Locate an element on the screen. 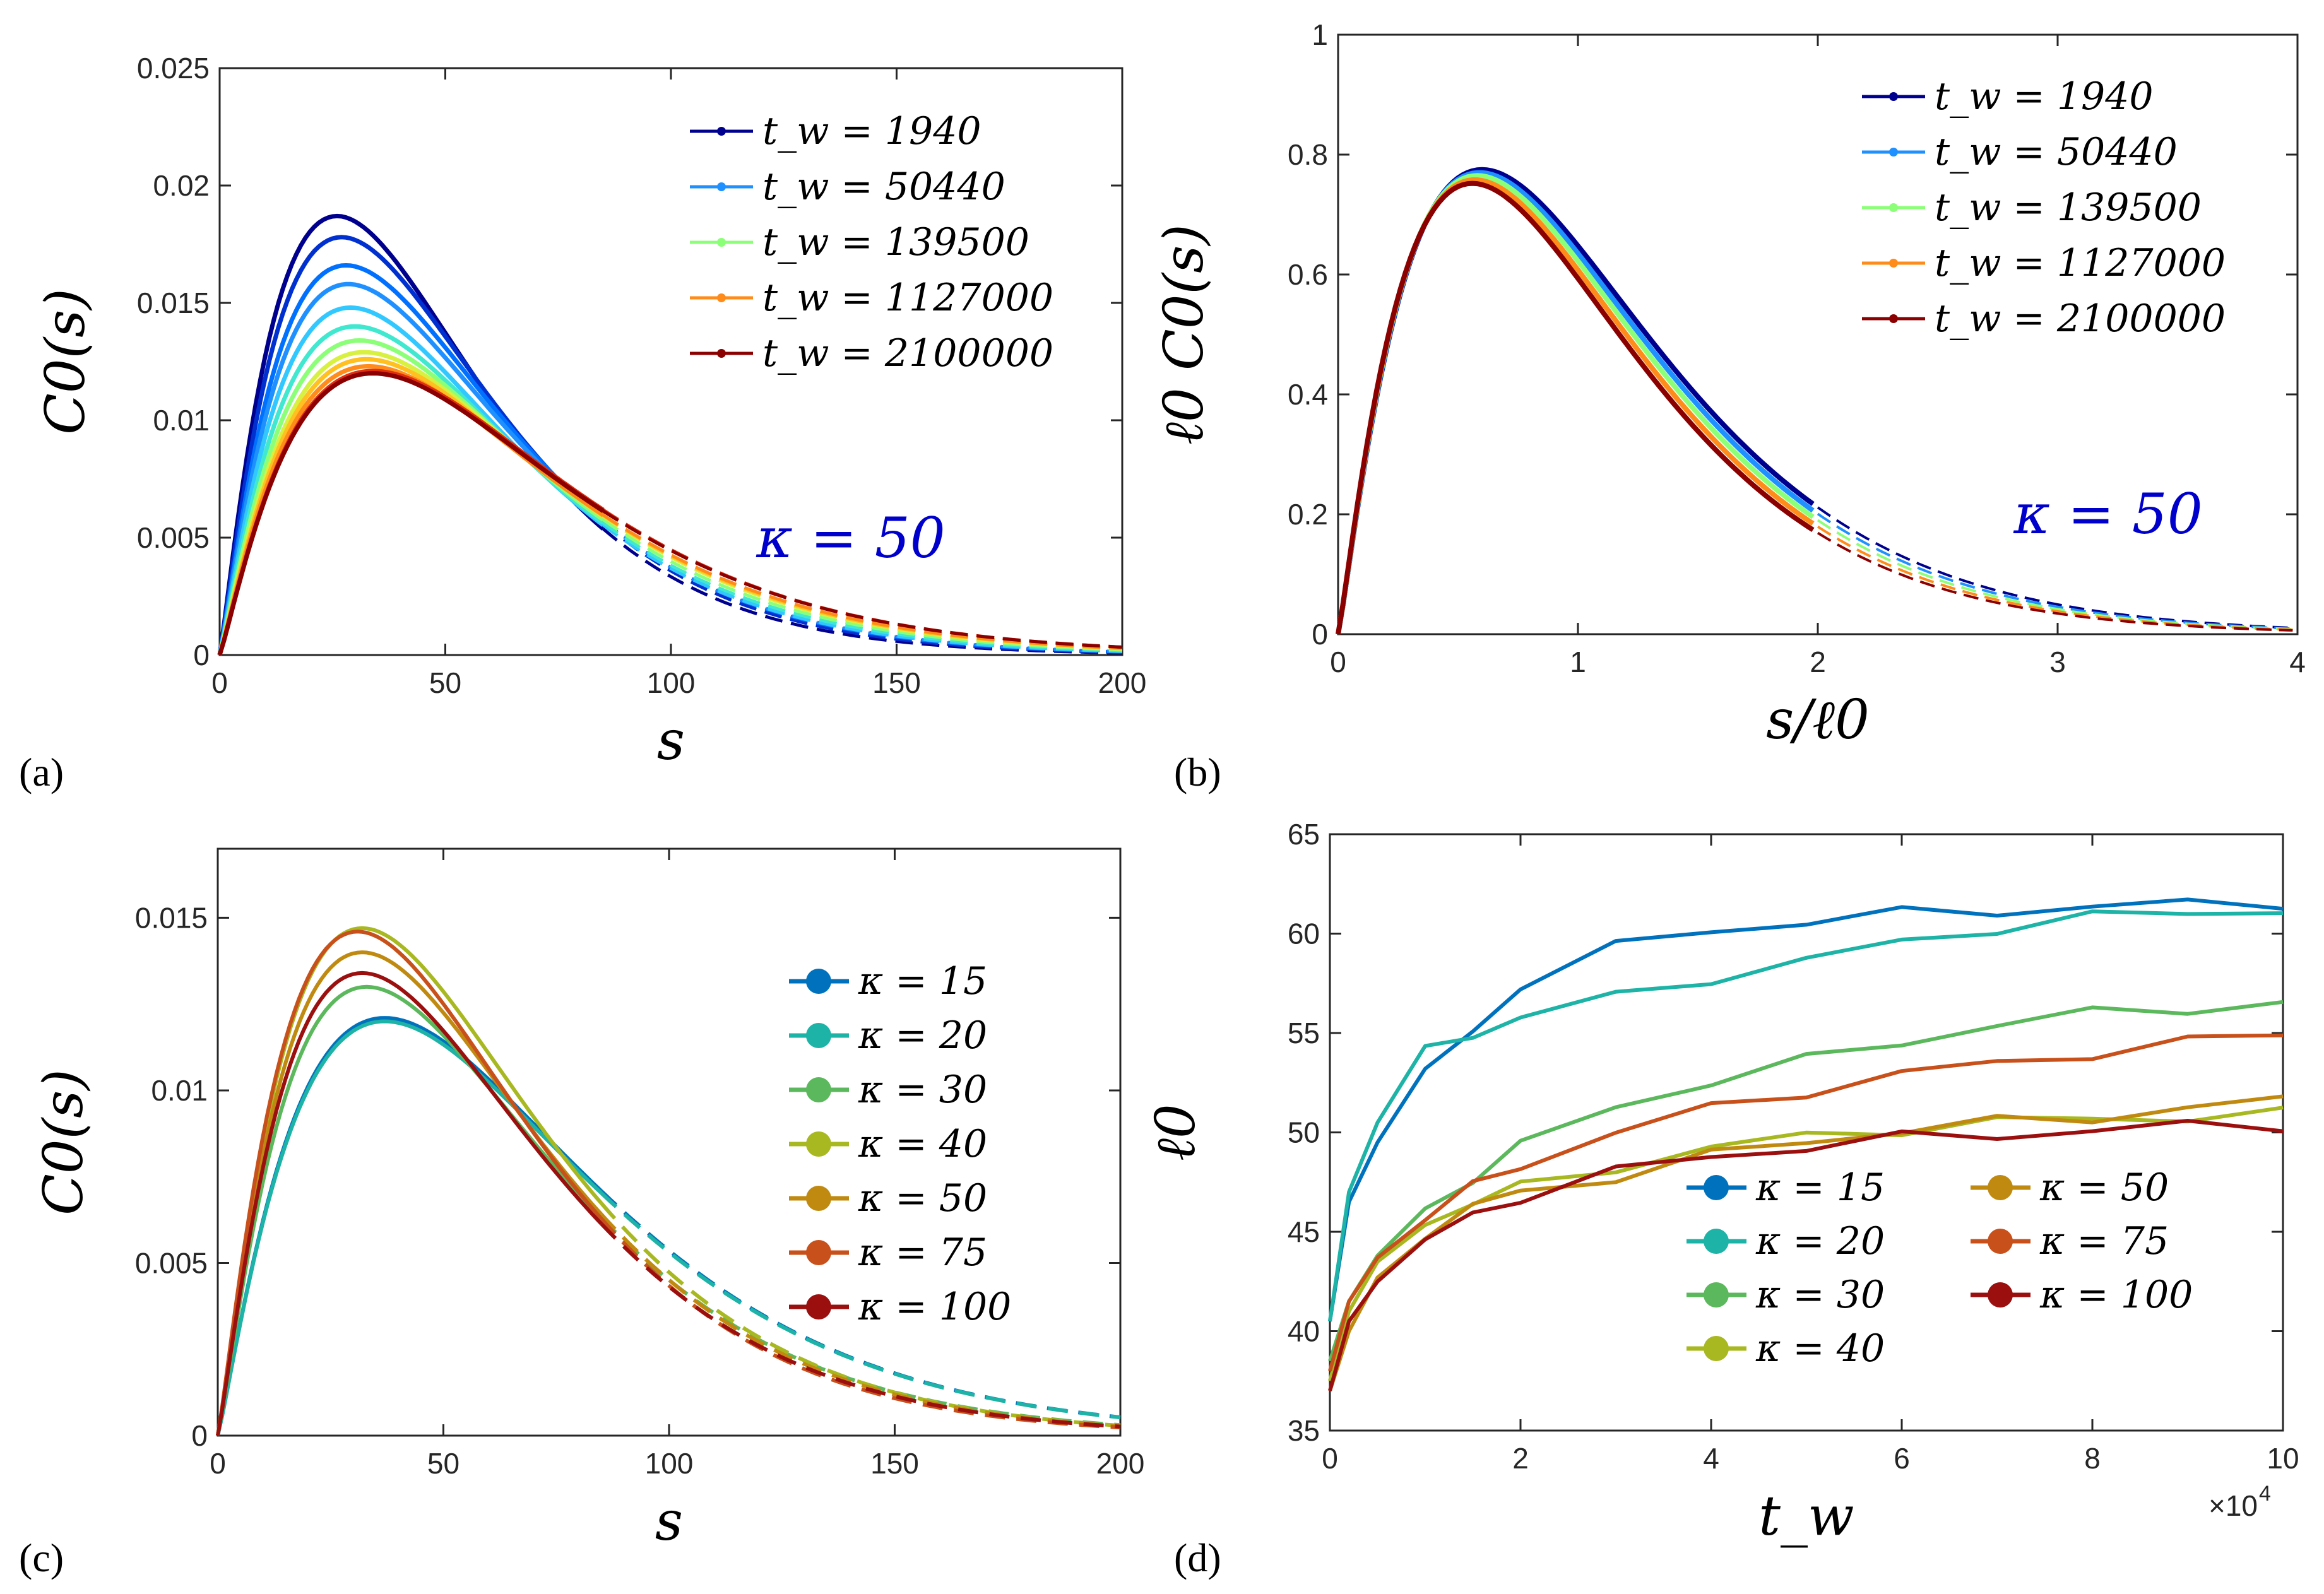 This screenshot has width=2324, height=1594. panel-label-a: (a) is located at coordinates (41, 772).